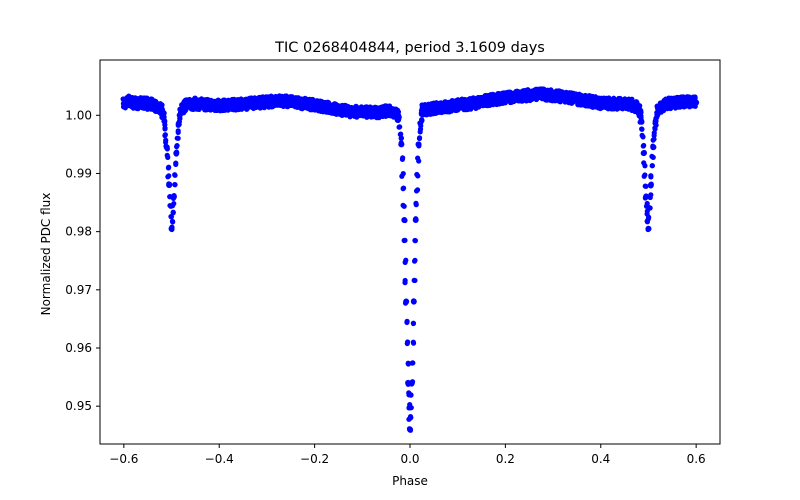  What do you see at coordinates (410, 481) in the screenshot?
I see `x-axis-label: Phase` at bounding box center [410, 481].